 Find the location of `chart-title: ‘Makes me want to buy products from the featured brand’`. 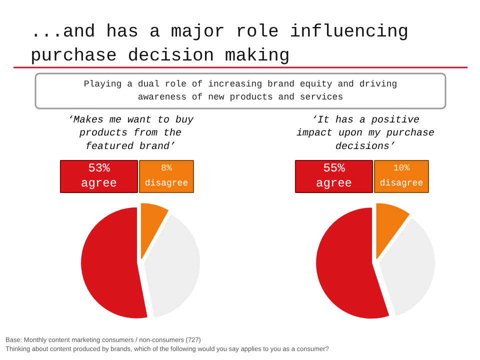

chart-title: ‘Makes me want to buy products from the featured brand’ is located at coordinates (131, 133).